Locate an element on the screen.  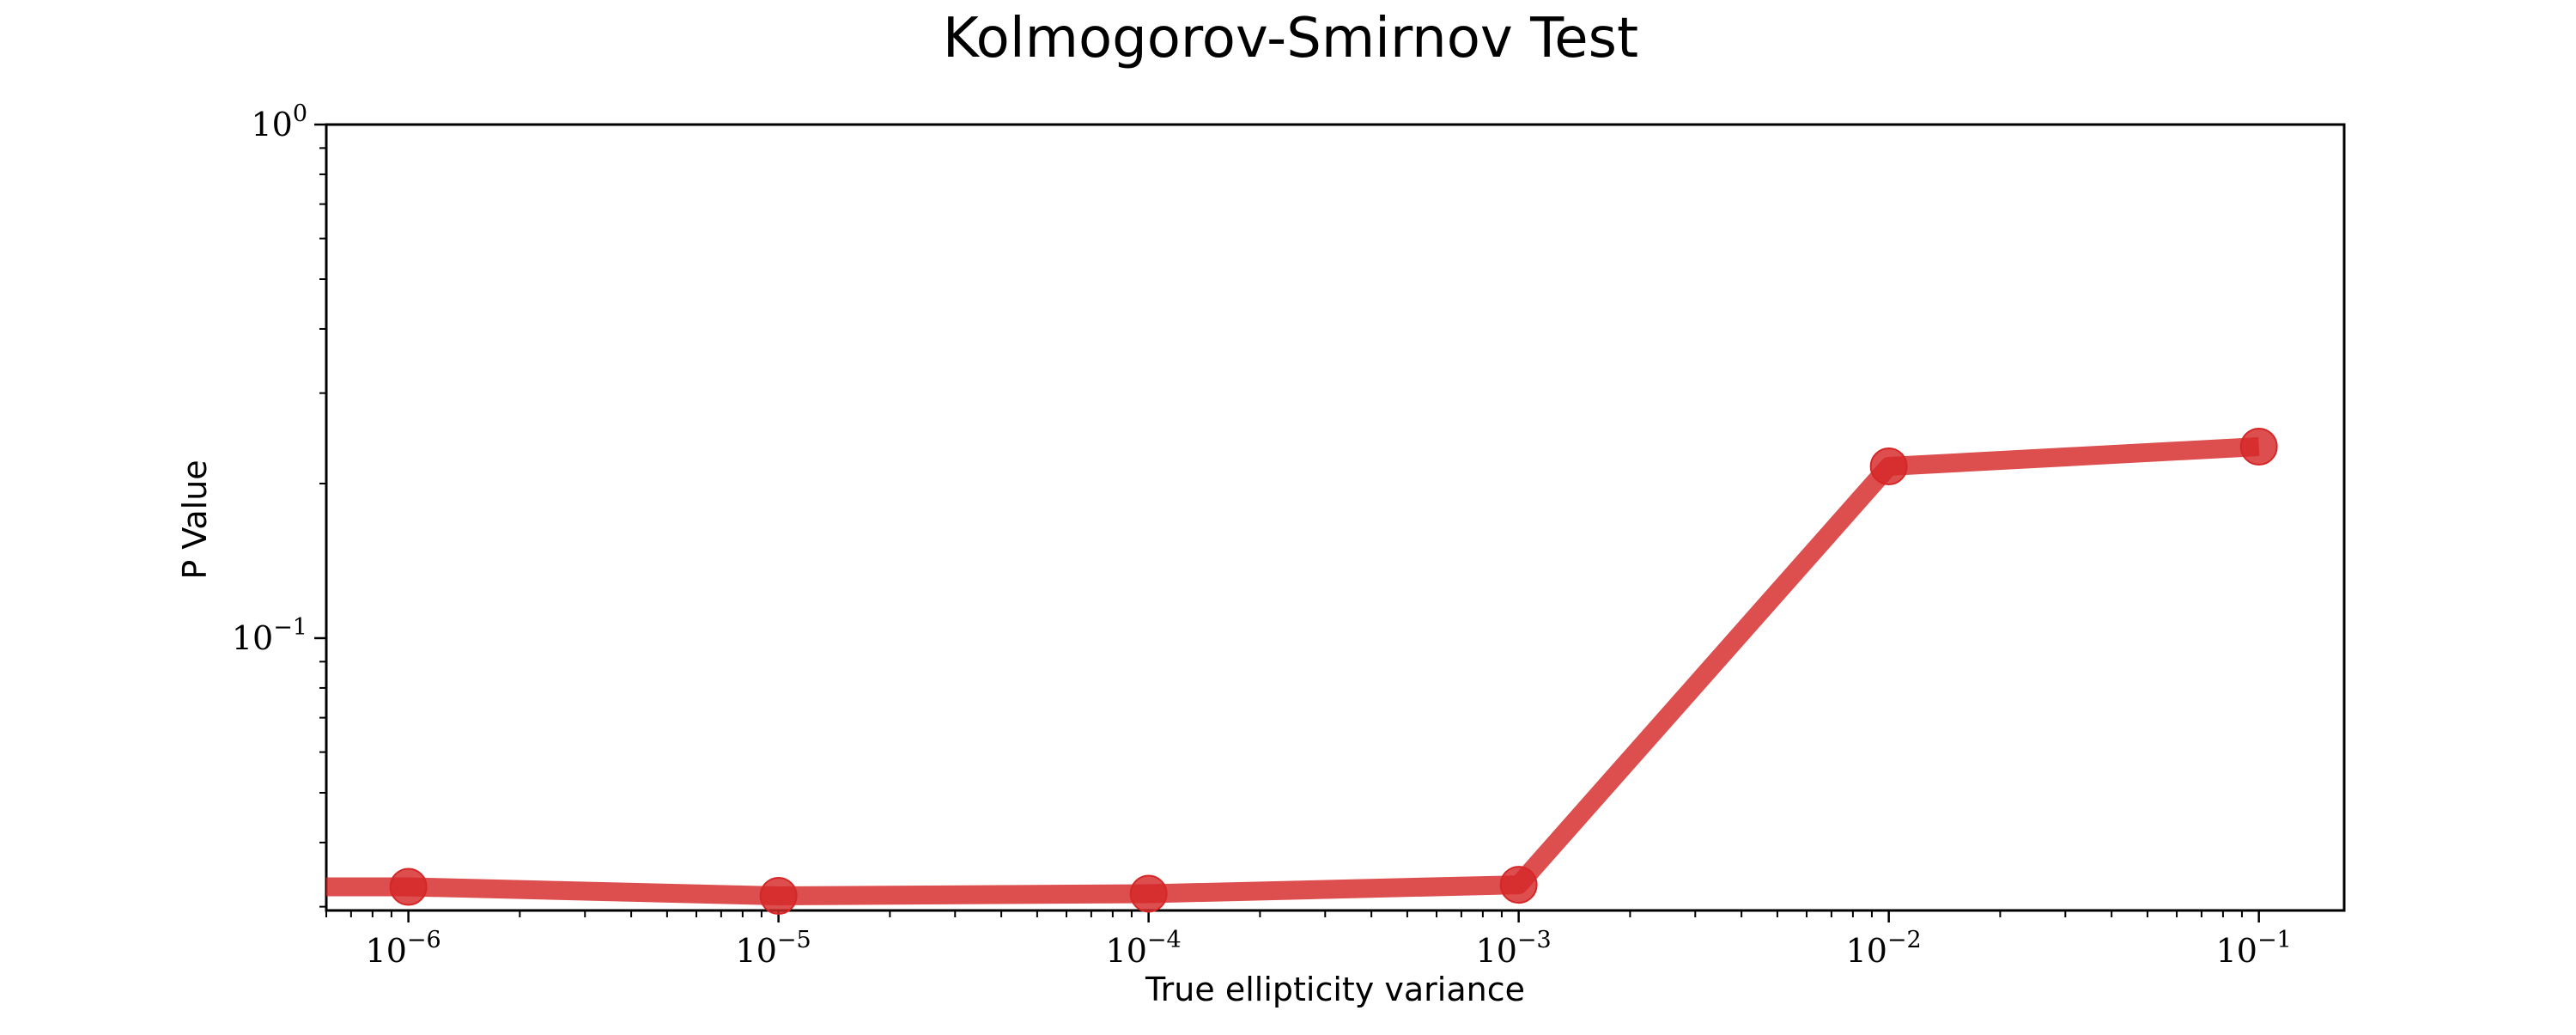
y-tick-label: 10⁻¹ is located at coordinates (269, 635).